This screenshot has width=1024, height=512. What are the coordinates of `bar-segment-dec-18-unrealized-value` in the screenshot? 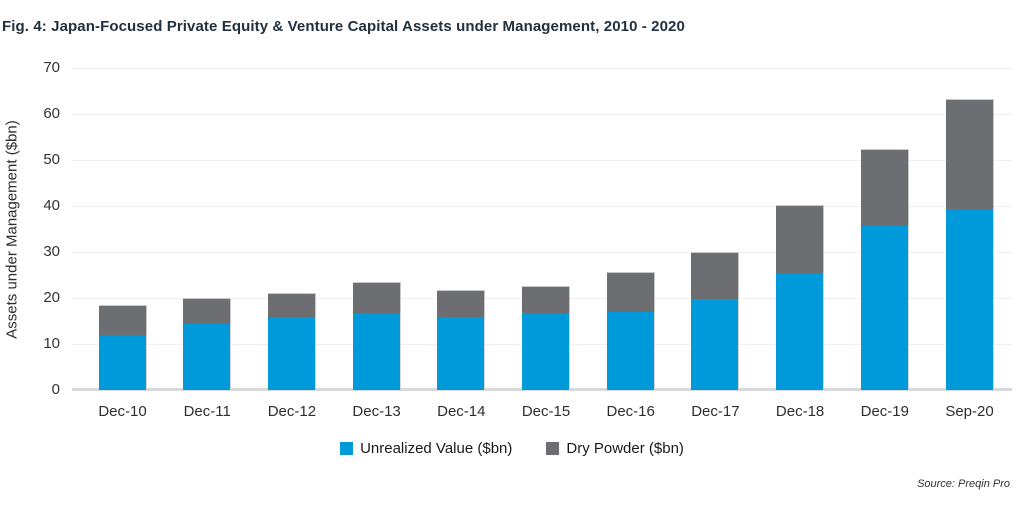 It's located at (800, 331).